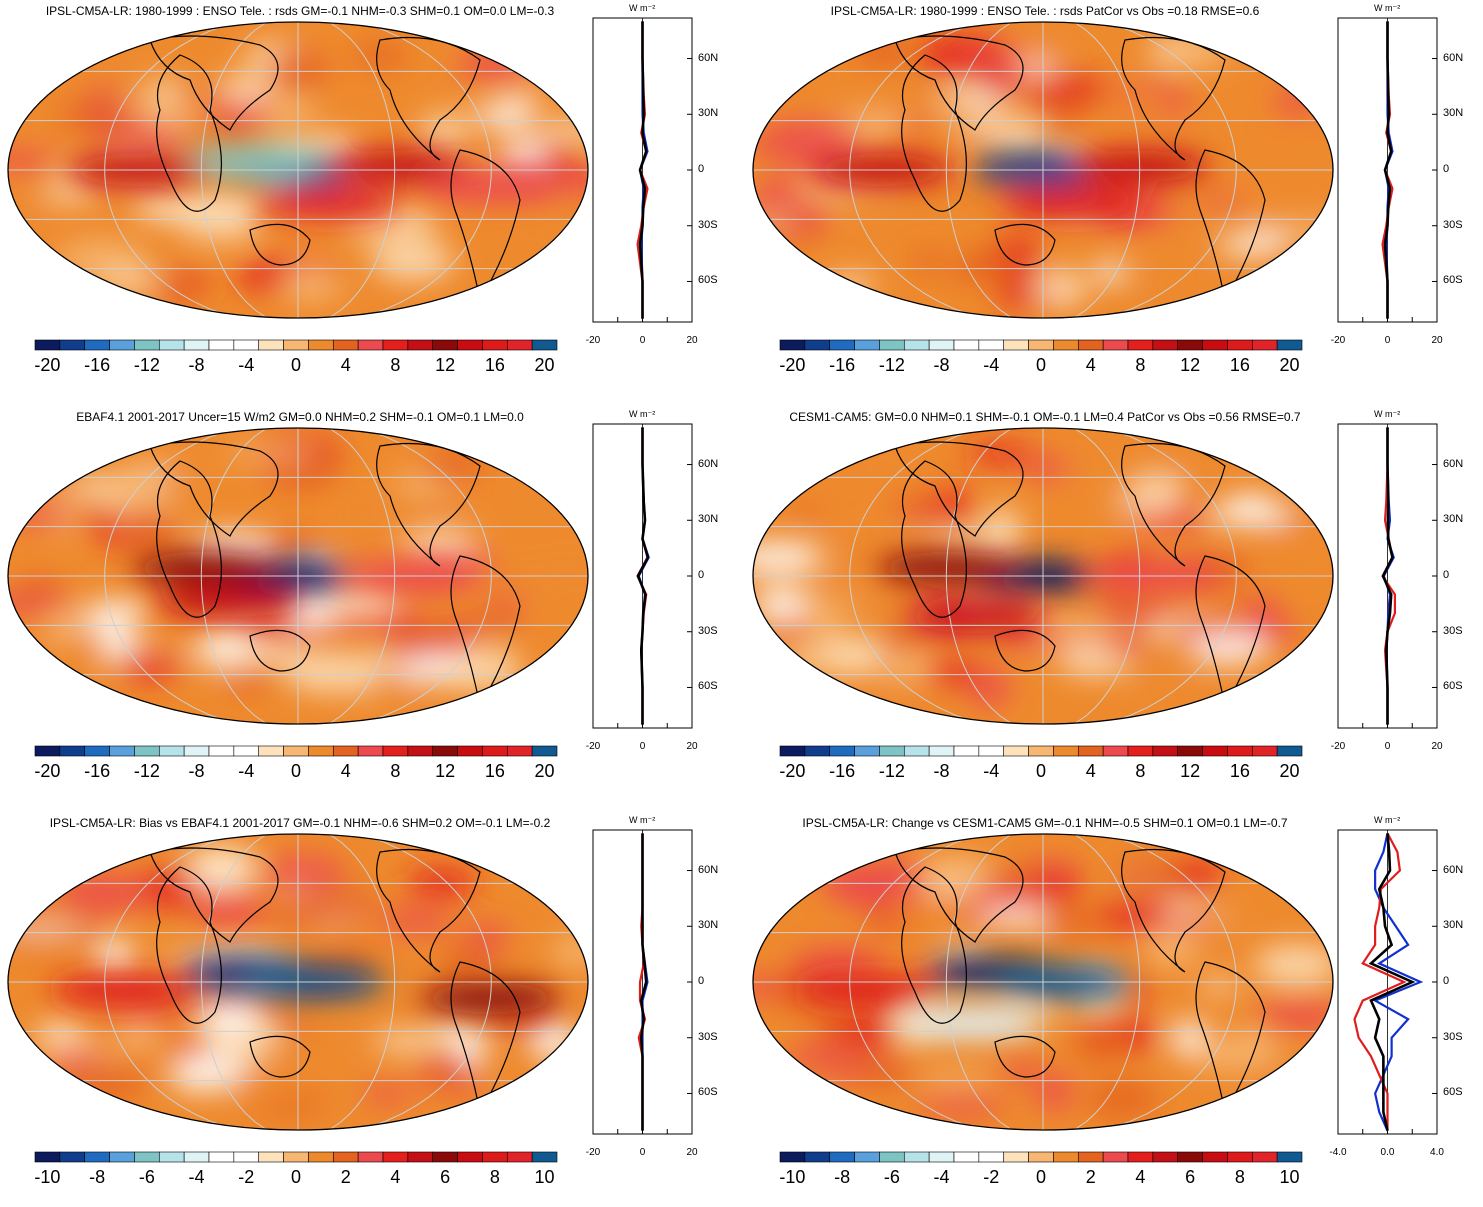  Describe the element at coordinates (701, 169) in the screenshot. I see `zonal-lat-label: 0` at that location.